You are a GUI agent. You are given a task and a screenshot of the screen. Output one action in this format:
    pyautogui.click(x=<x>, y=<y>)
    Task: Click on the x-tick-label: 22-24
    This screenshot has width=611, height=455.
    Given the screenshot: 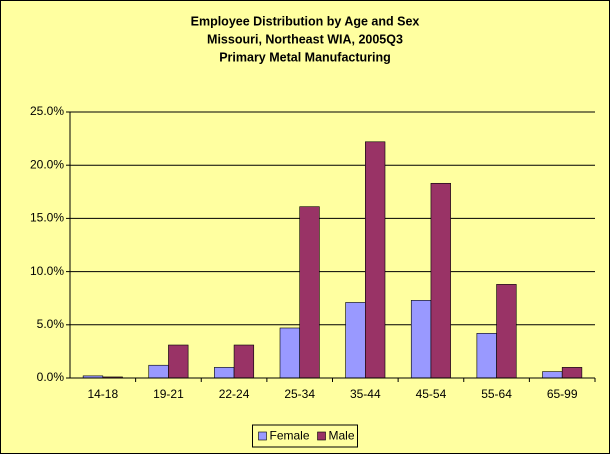 What is the action you would take?
    pyautogui.click(x=234, y=394)
    